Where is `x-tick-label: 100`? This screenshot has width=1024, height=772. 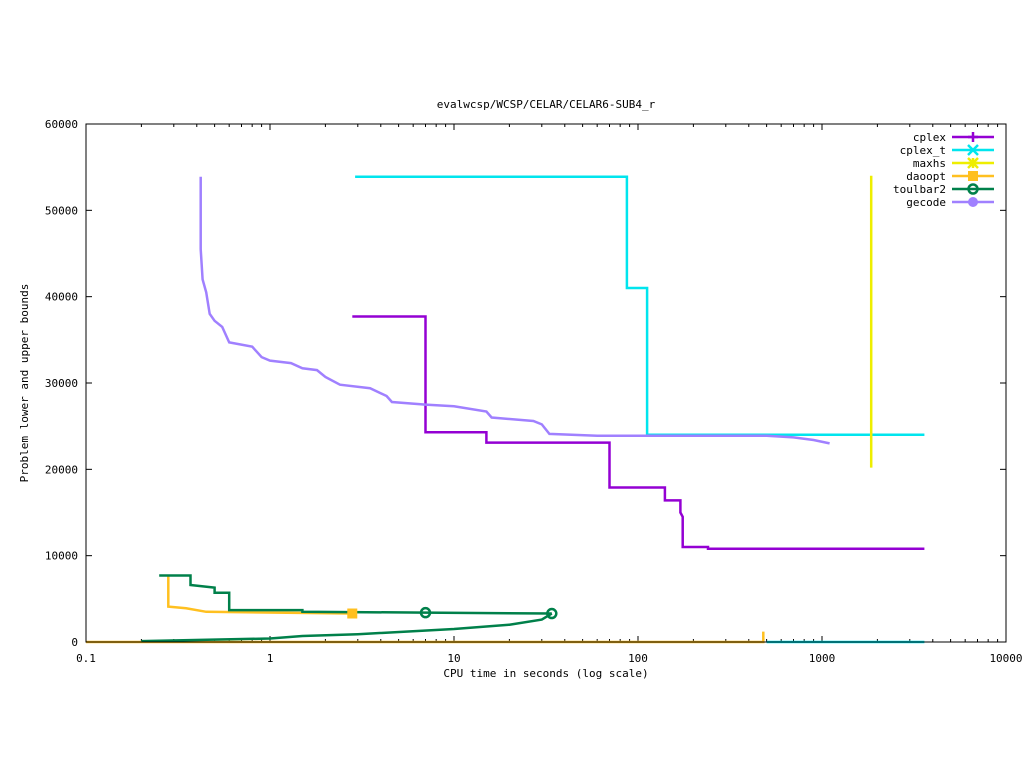
x-tick-label: 100 is located at coordinates (638, 658).